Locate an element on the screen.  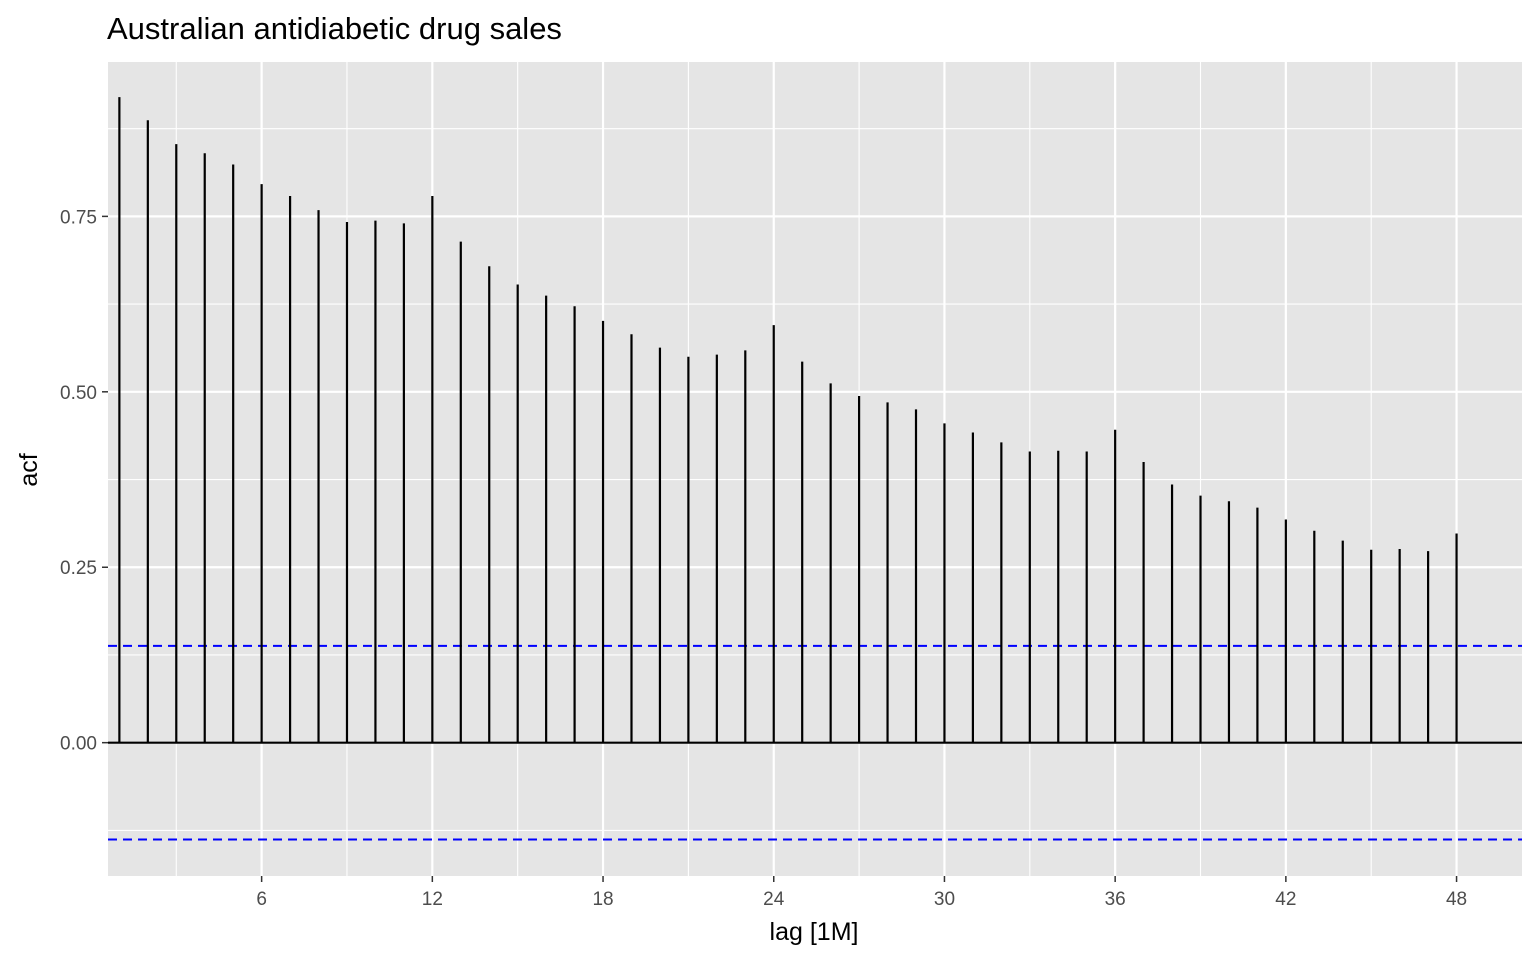
x-tick-label: 42 is located at coordinates (1285, 899).